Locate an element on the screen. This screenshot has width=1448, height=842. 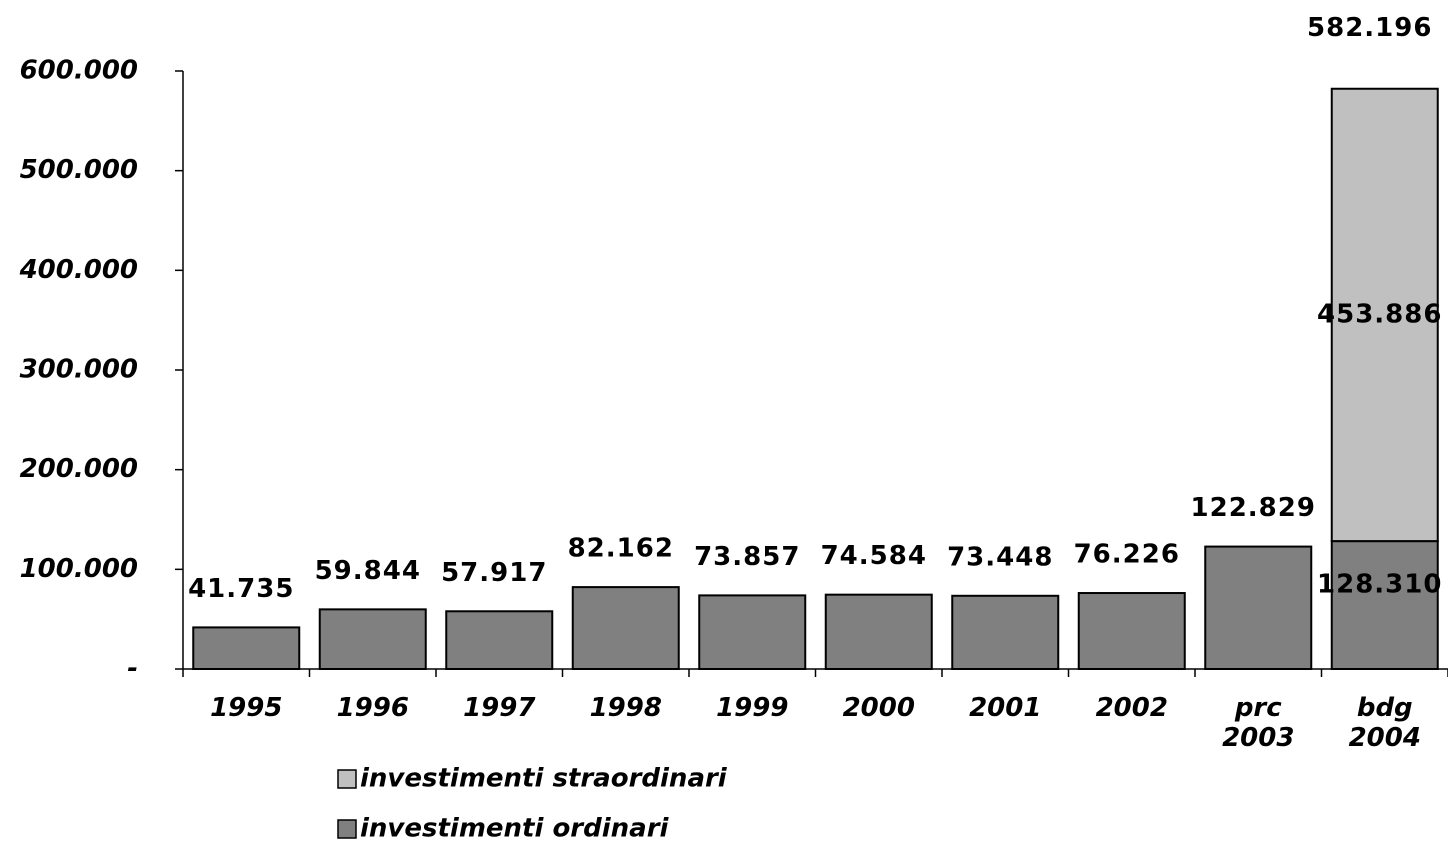
value-label: 41.735 is located at coordinates (241, 589).